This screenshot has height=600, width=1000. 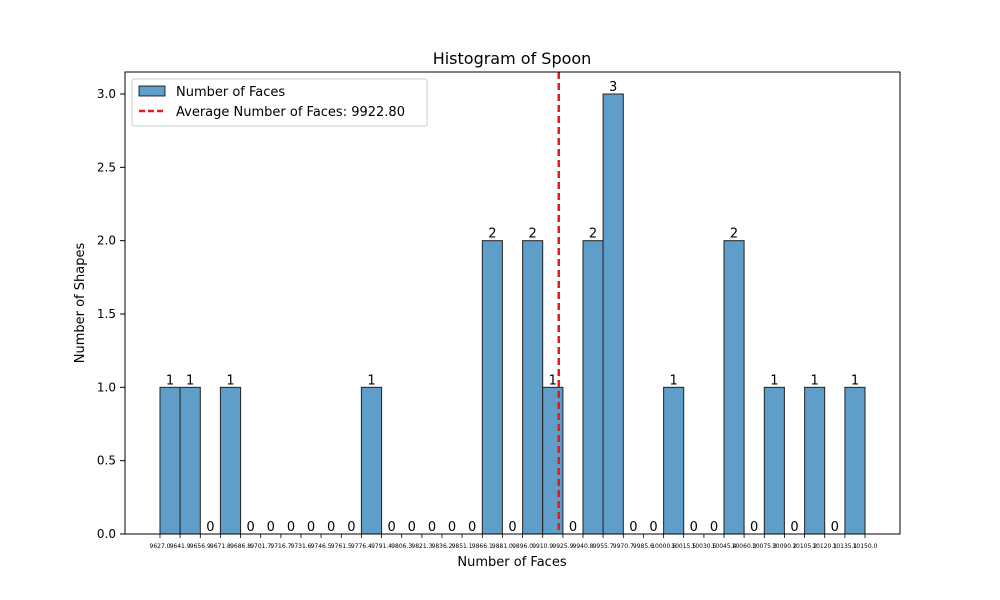 I want to click on bar-value-label-31: 0, so click(x=794, y=527).